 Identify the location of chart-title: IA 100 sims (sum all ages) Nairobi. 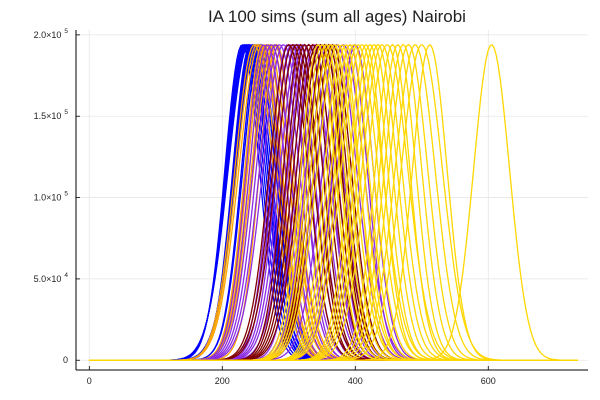
(337, 16).